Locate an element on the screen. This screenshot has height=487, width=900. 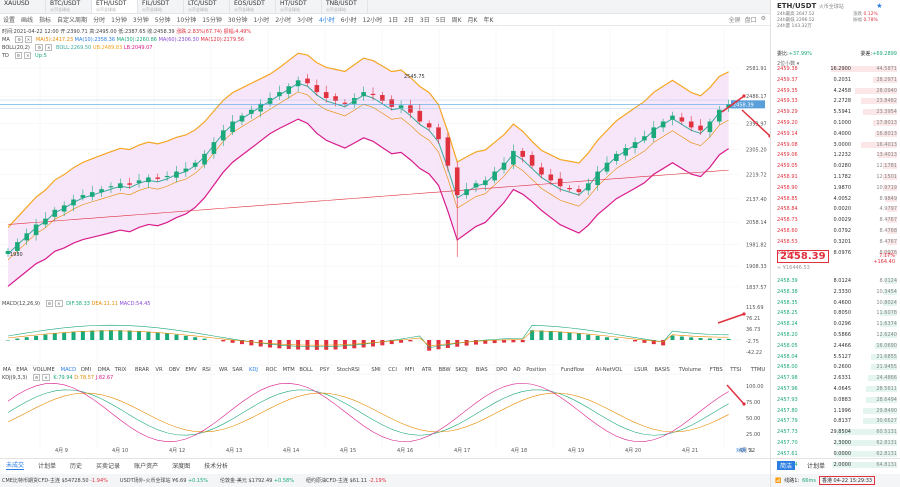
ask-row: 2458.85 4.0052 8.9849 is located at coordinates (837, 198).